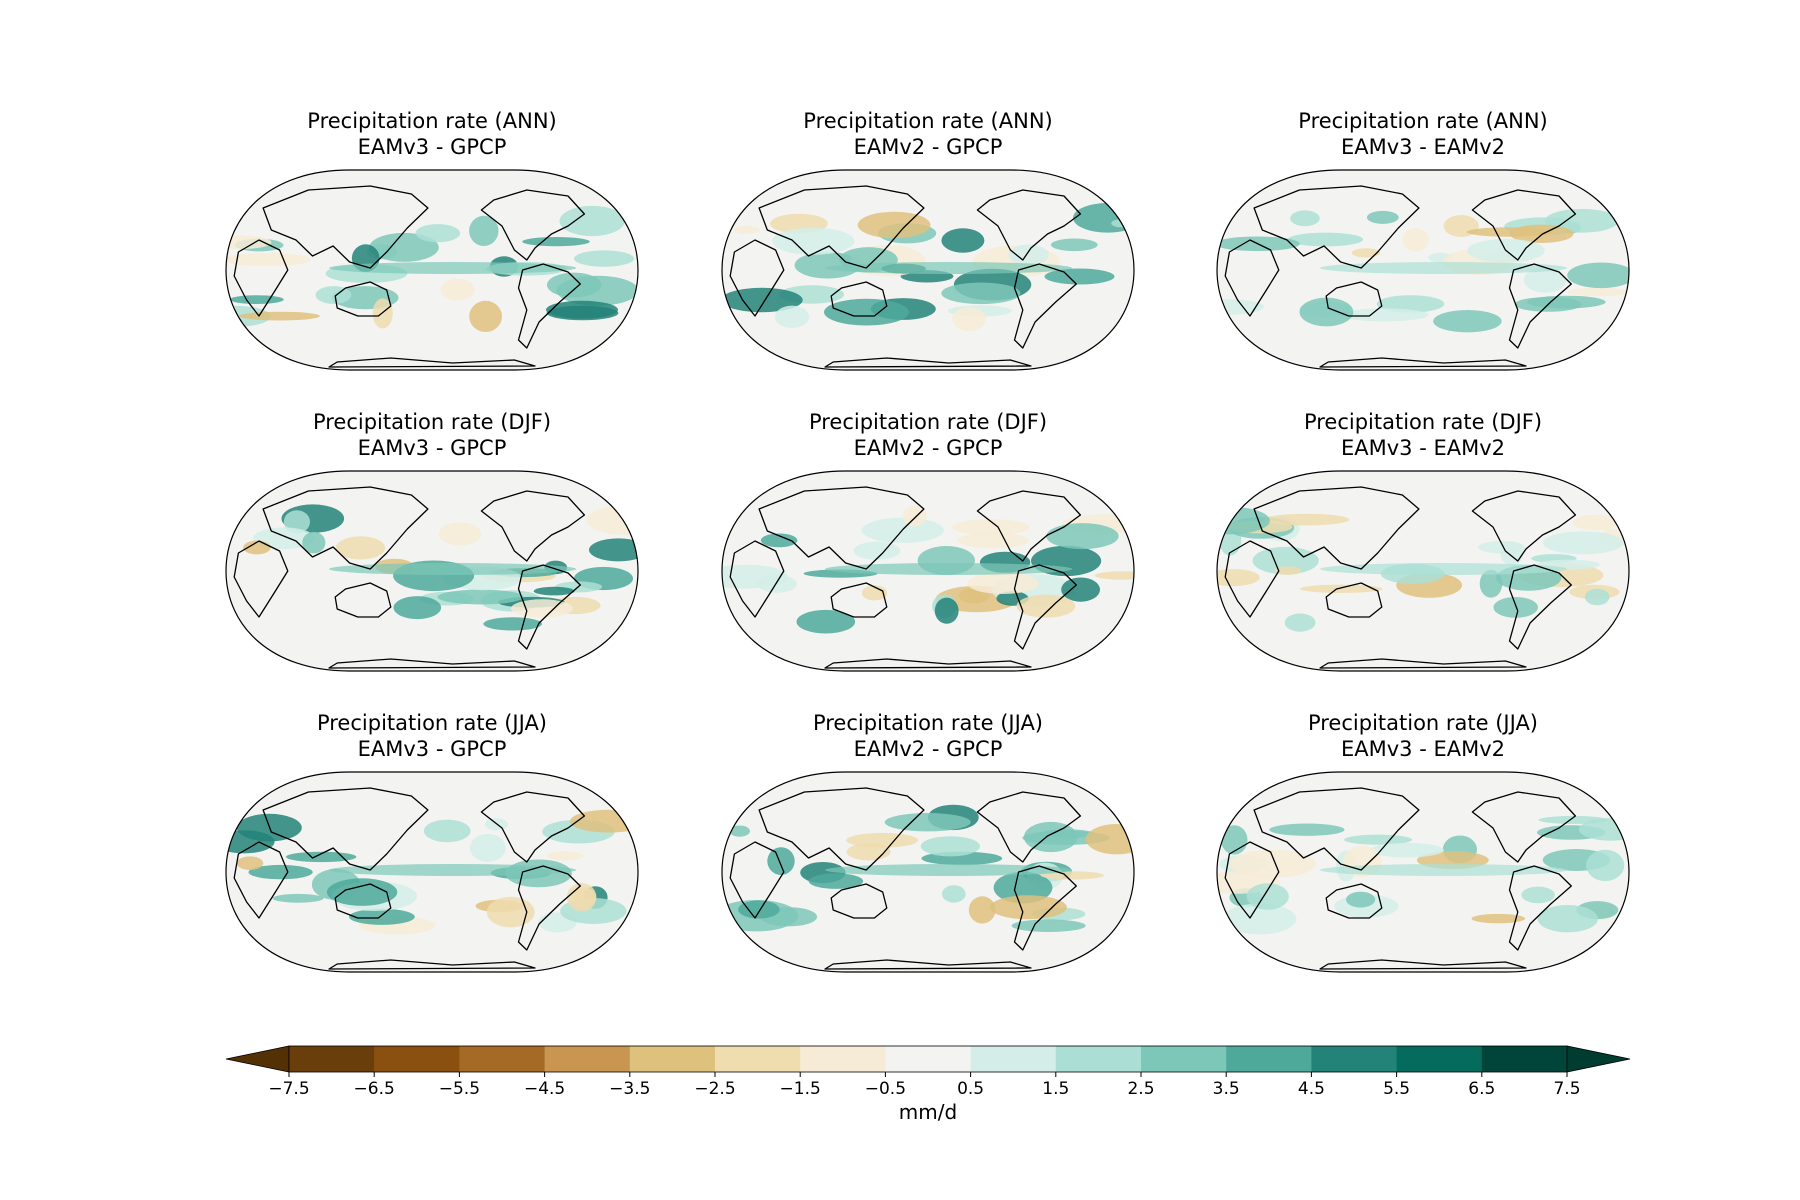  What do you see at coordinates (1396, 1089) in the screenshot?
I see `colorbar-tick-label: 5.5` at bounding box center [1396, 1089].